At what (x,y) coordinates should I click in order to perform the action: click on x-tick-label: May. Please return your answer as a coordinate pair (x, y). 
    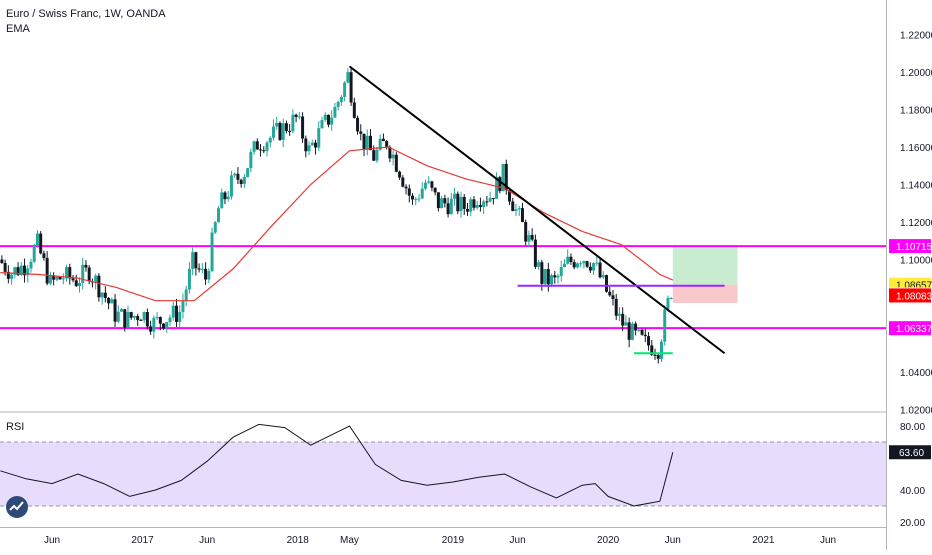
    Looking at the image, I should click on (349, 540).